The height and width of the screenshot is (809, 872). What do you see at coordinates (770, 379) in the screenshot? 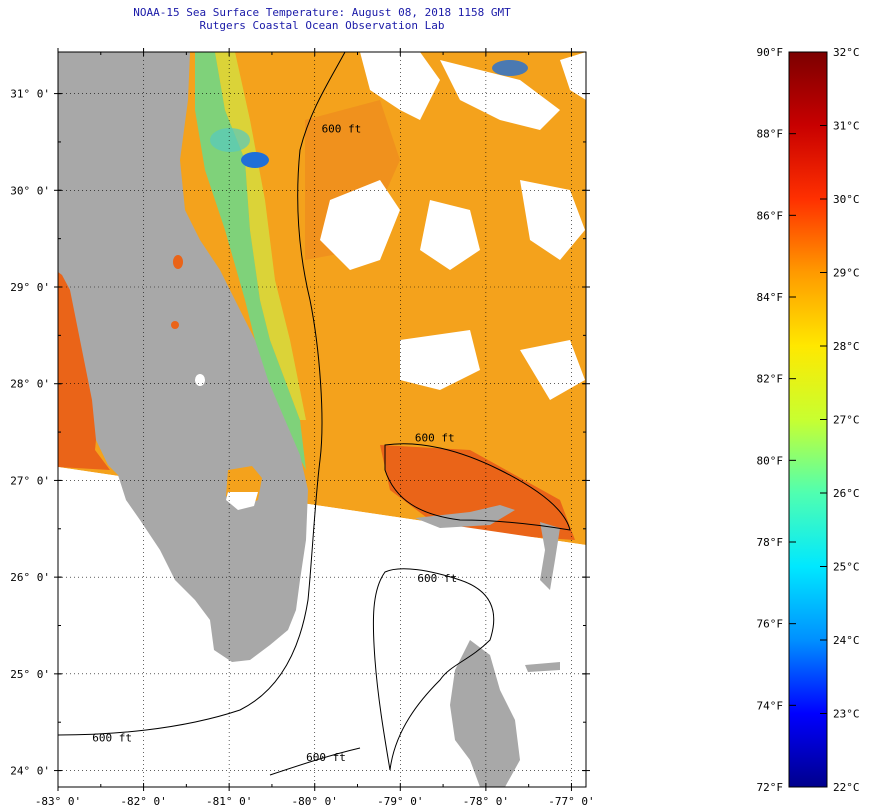
I see `colorbar-f-label: 82°F` at bounding box center [770, 379].